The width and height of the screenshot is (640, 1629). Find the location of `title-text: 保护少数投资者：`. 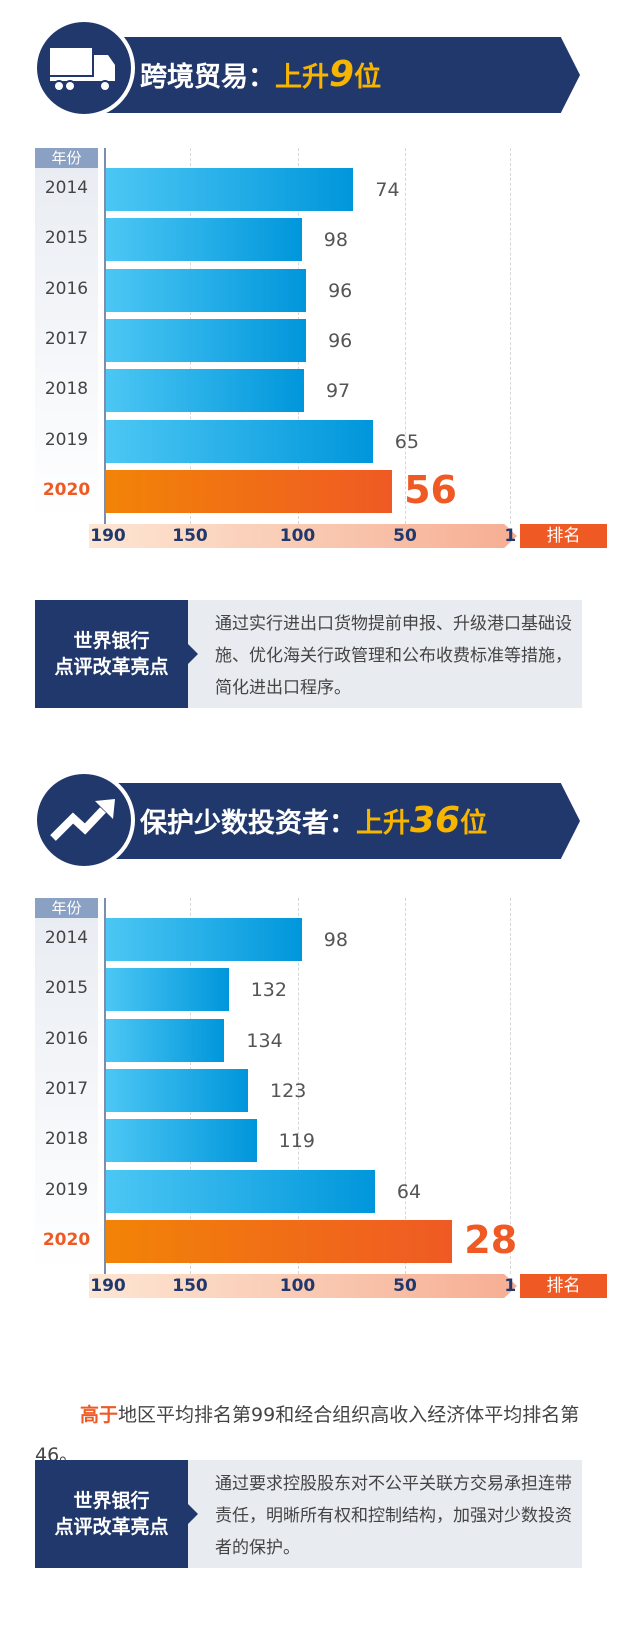

title-text: 保护少数投资者： is located at coordinates (248, 823).